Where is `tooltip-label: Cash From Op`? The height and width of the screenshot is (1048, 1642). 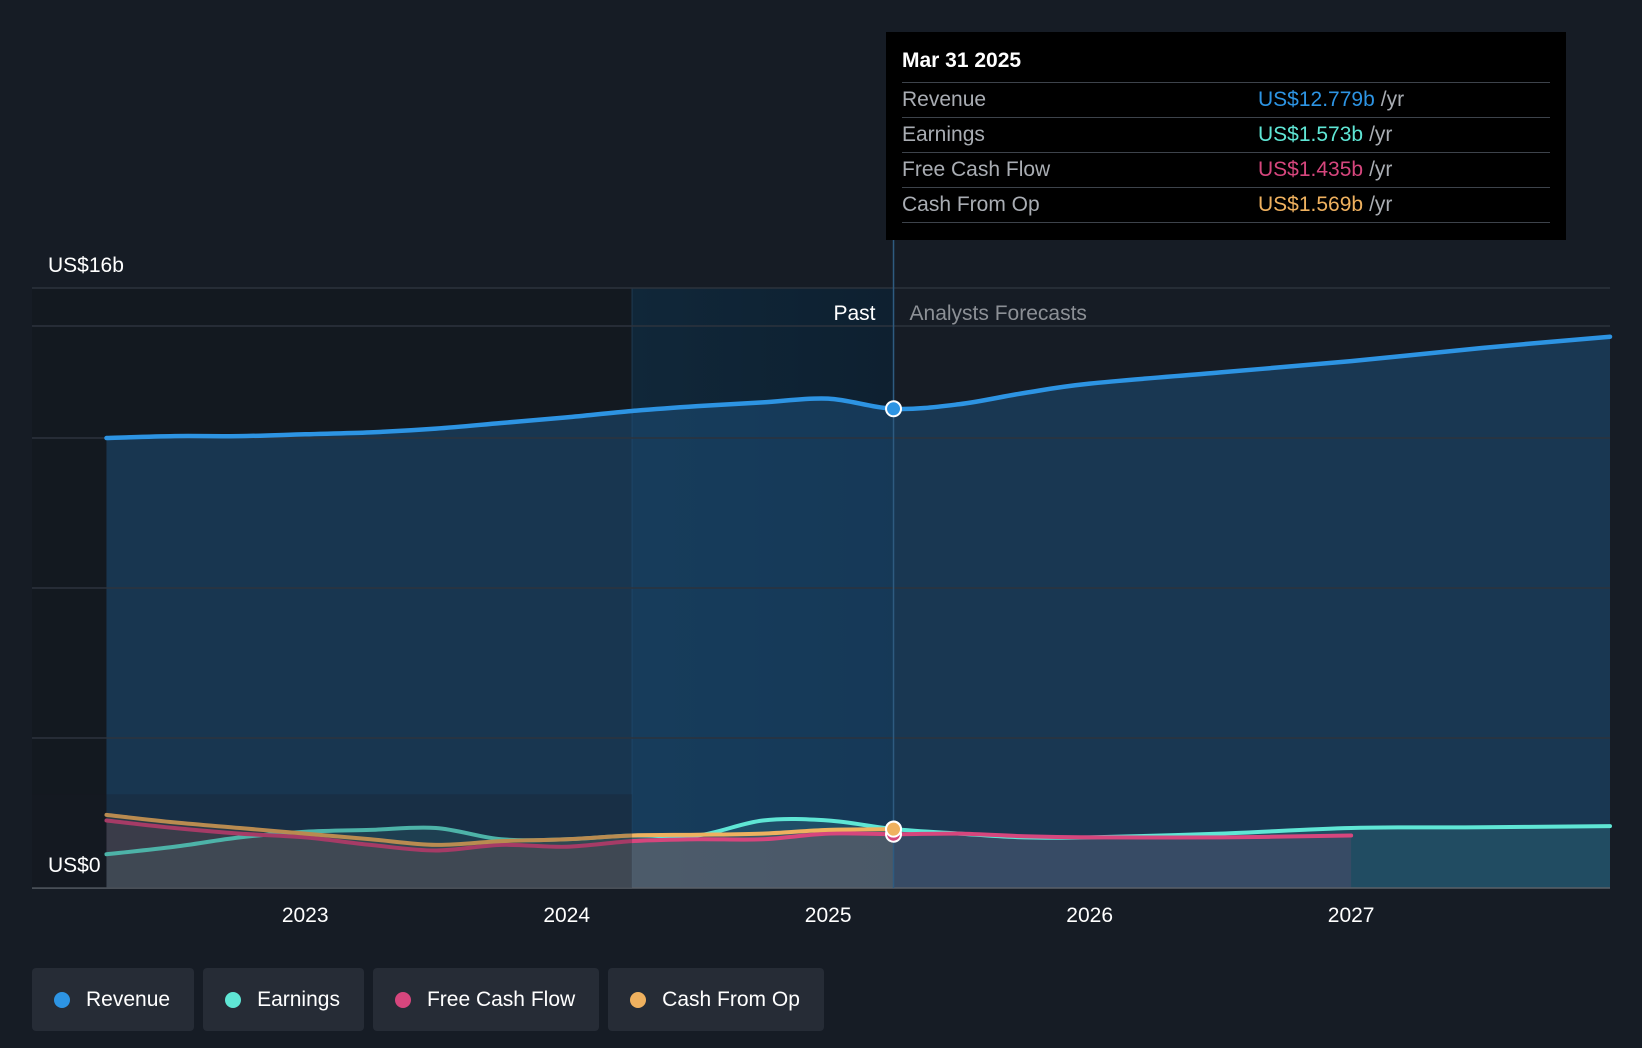 tooltip-label: Cash From Op is located at coordinates (971, 204).